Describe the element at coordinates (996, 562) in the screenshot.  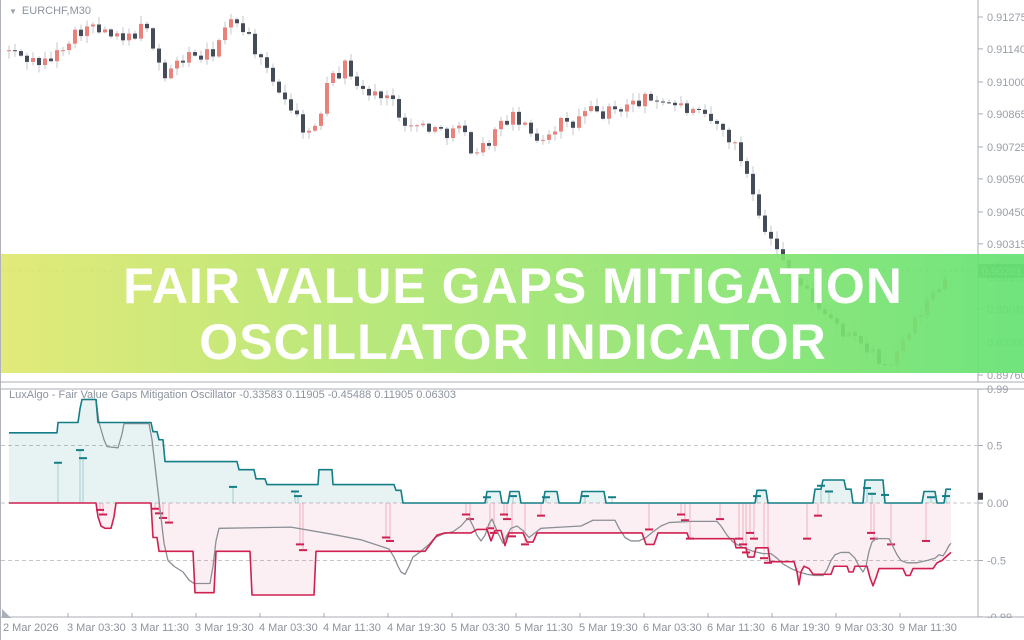
I see `oscillator-axis-label: -0.5` at that location.